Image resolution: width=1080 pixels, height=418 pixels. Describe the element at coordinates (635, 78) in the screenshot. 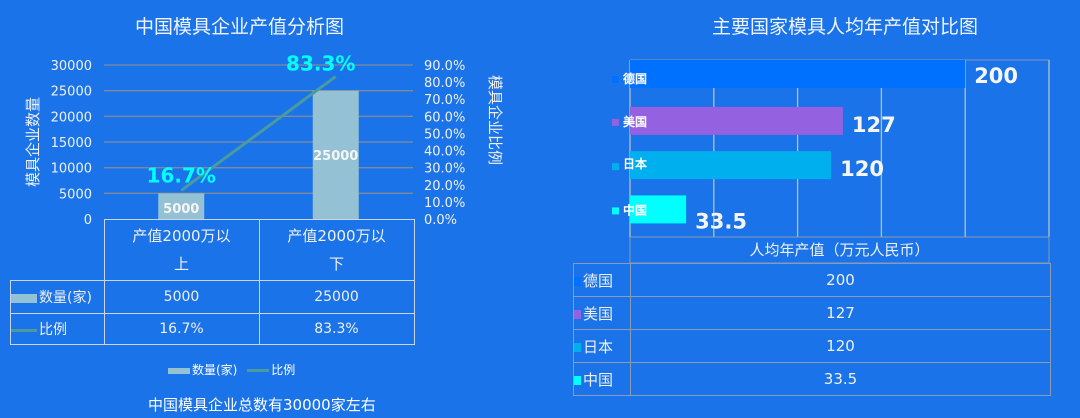

I see `category-label: 德国` at that location.